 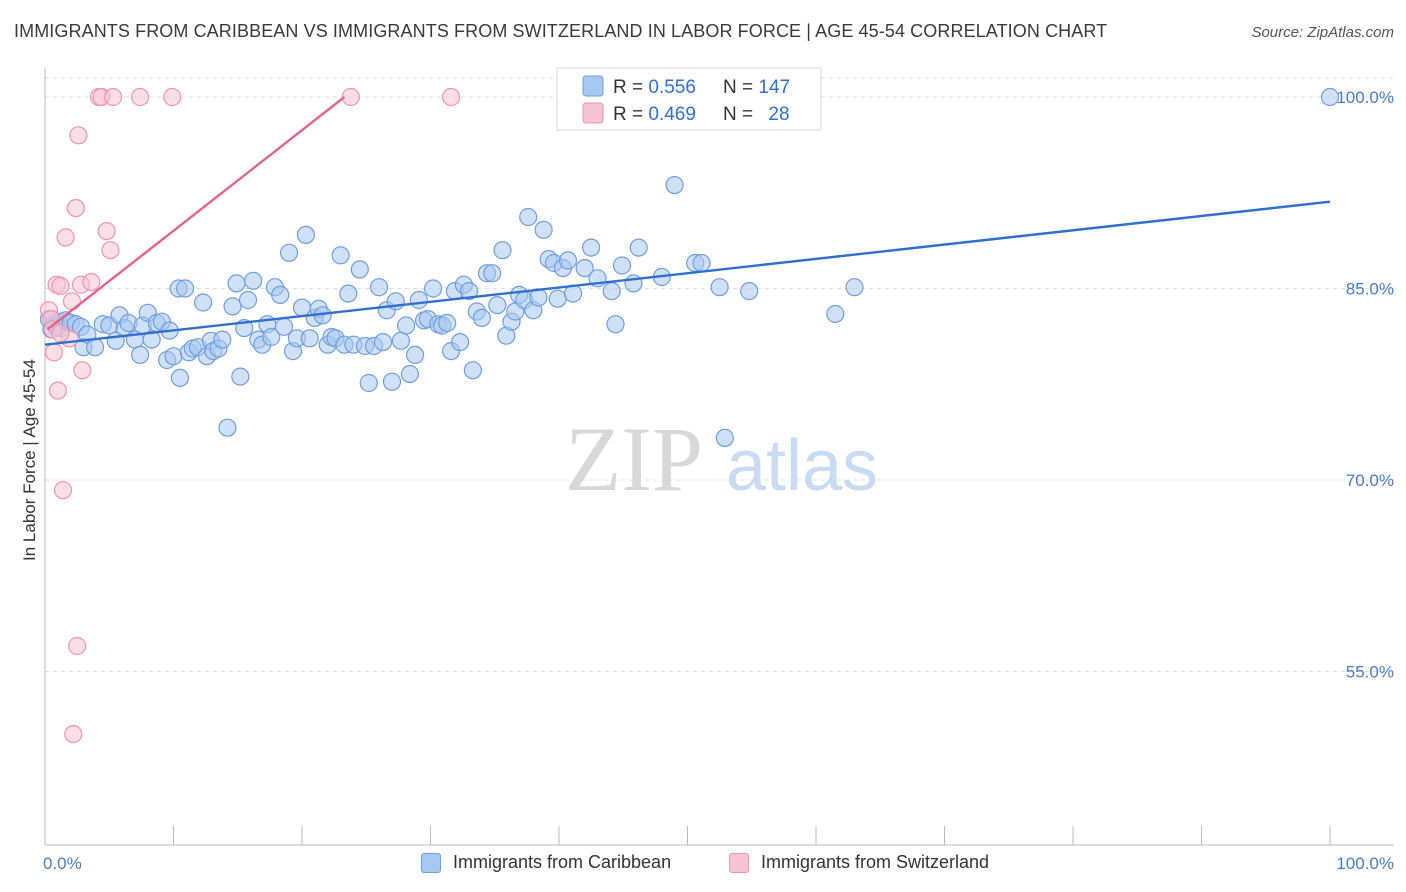 What do you see at coordinates (740, 87) in the screenshot?
I see `stats-n-label-blue: N =` at bounding box center [740, 87].